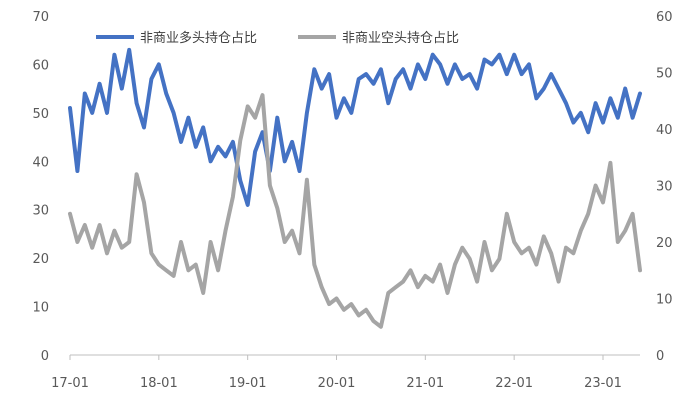 This screenshot has width=689, height=414. What do you see at coordinates (664, 187) in the screenshot?
I see `y-right-tick-label: 30` at bounding box center [664, 187].